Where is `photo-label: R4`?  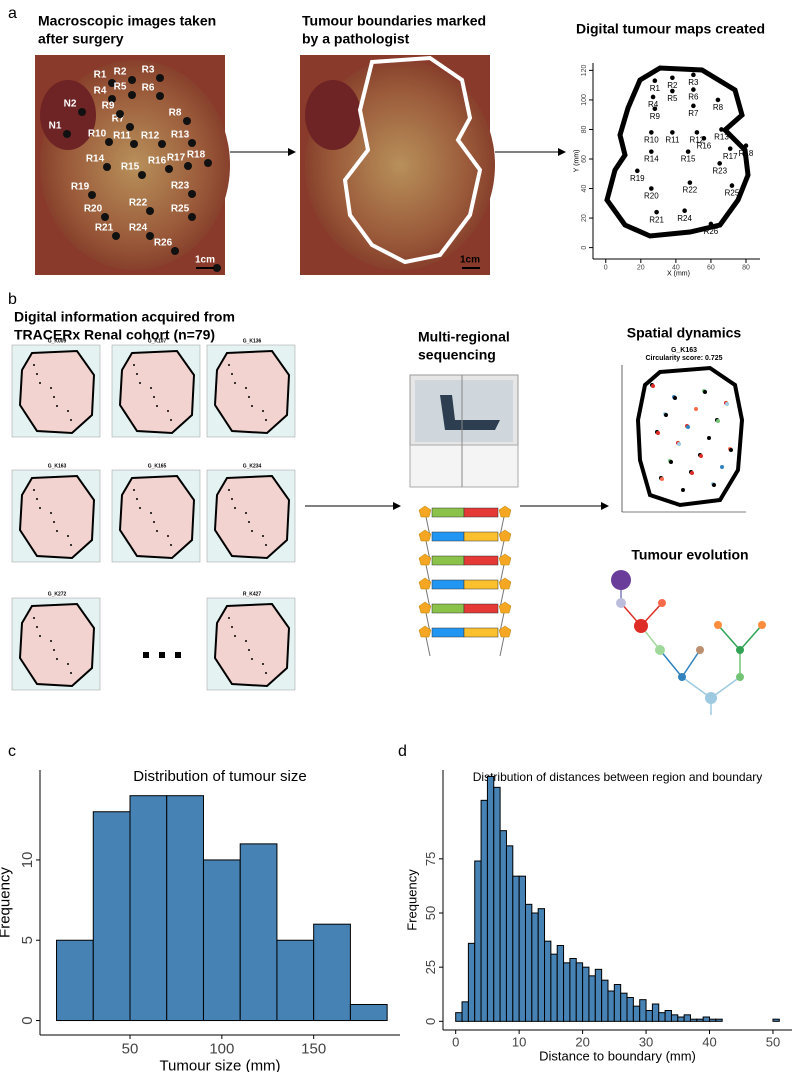
photo-label: R4 is located at coordinates (100, 91).